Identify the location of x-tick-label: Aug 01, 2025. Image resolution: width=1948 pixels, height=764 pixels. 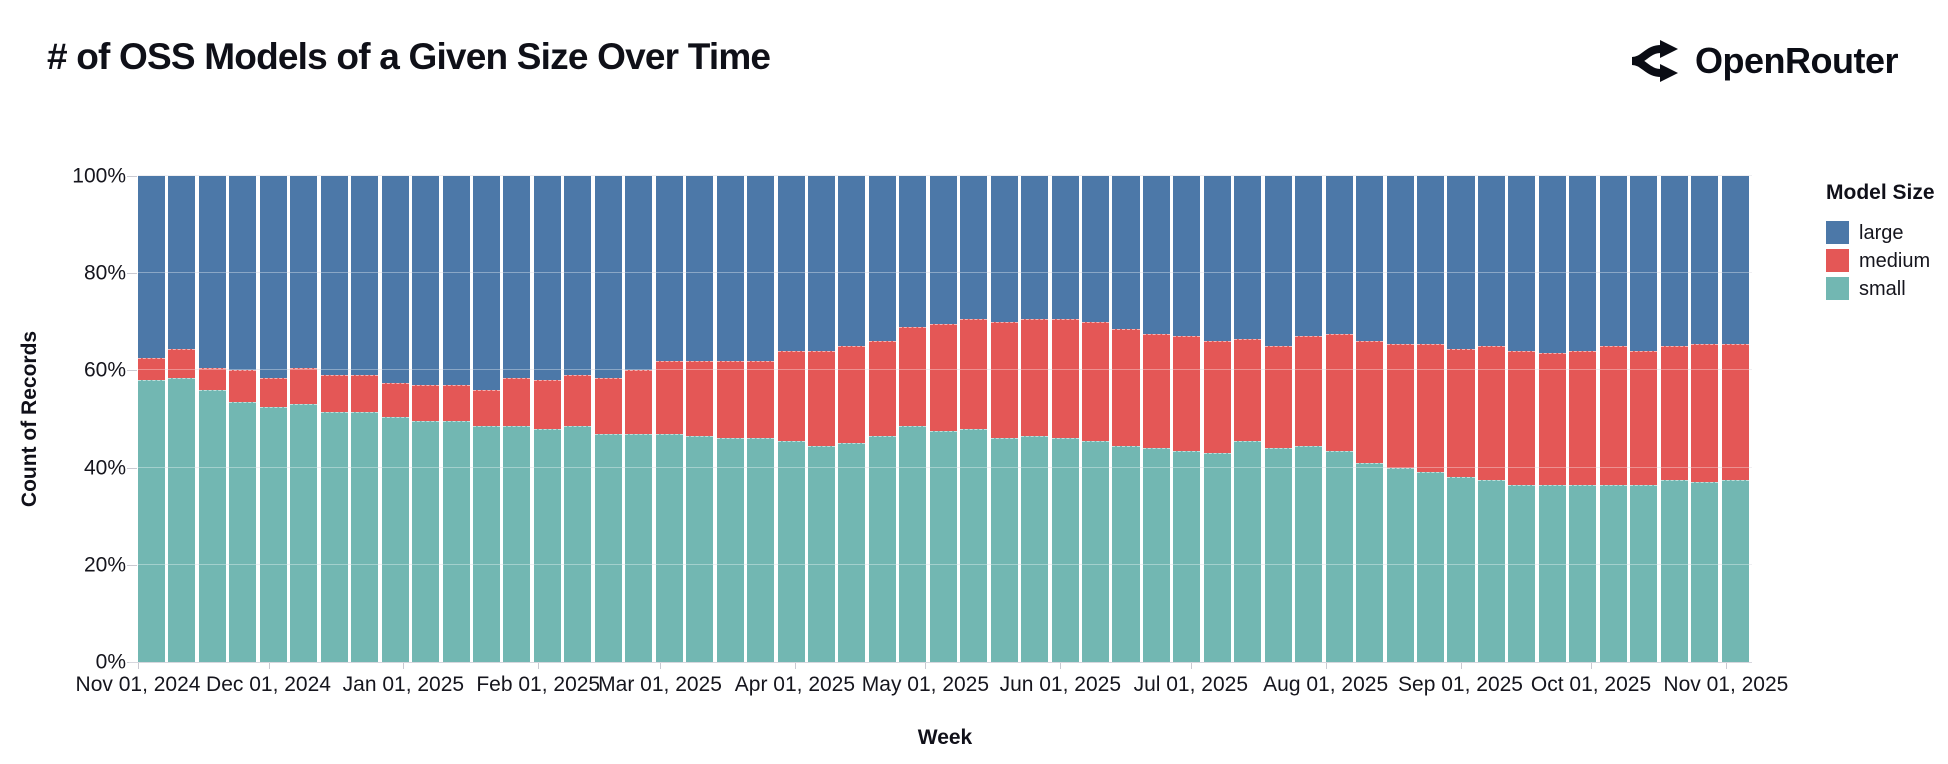
(1326, 684).